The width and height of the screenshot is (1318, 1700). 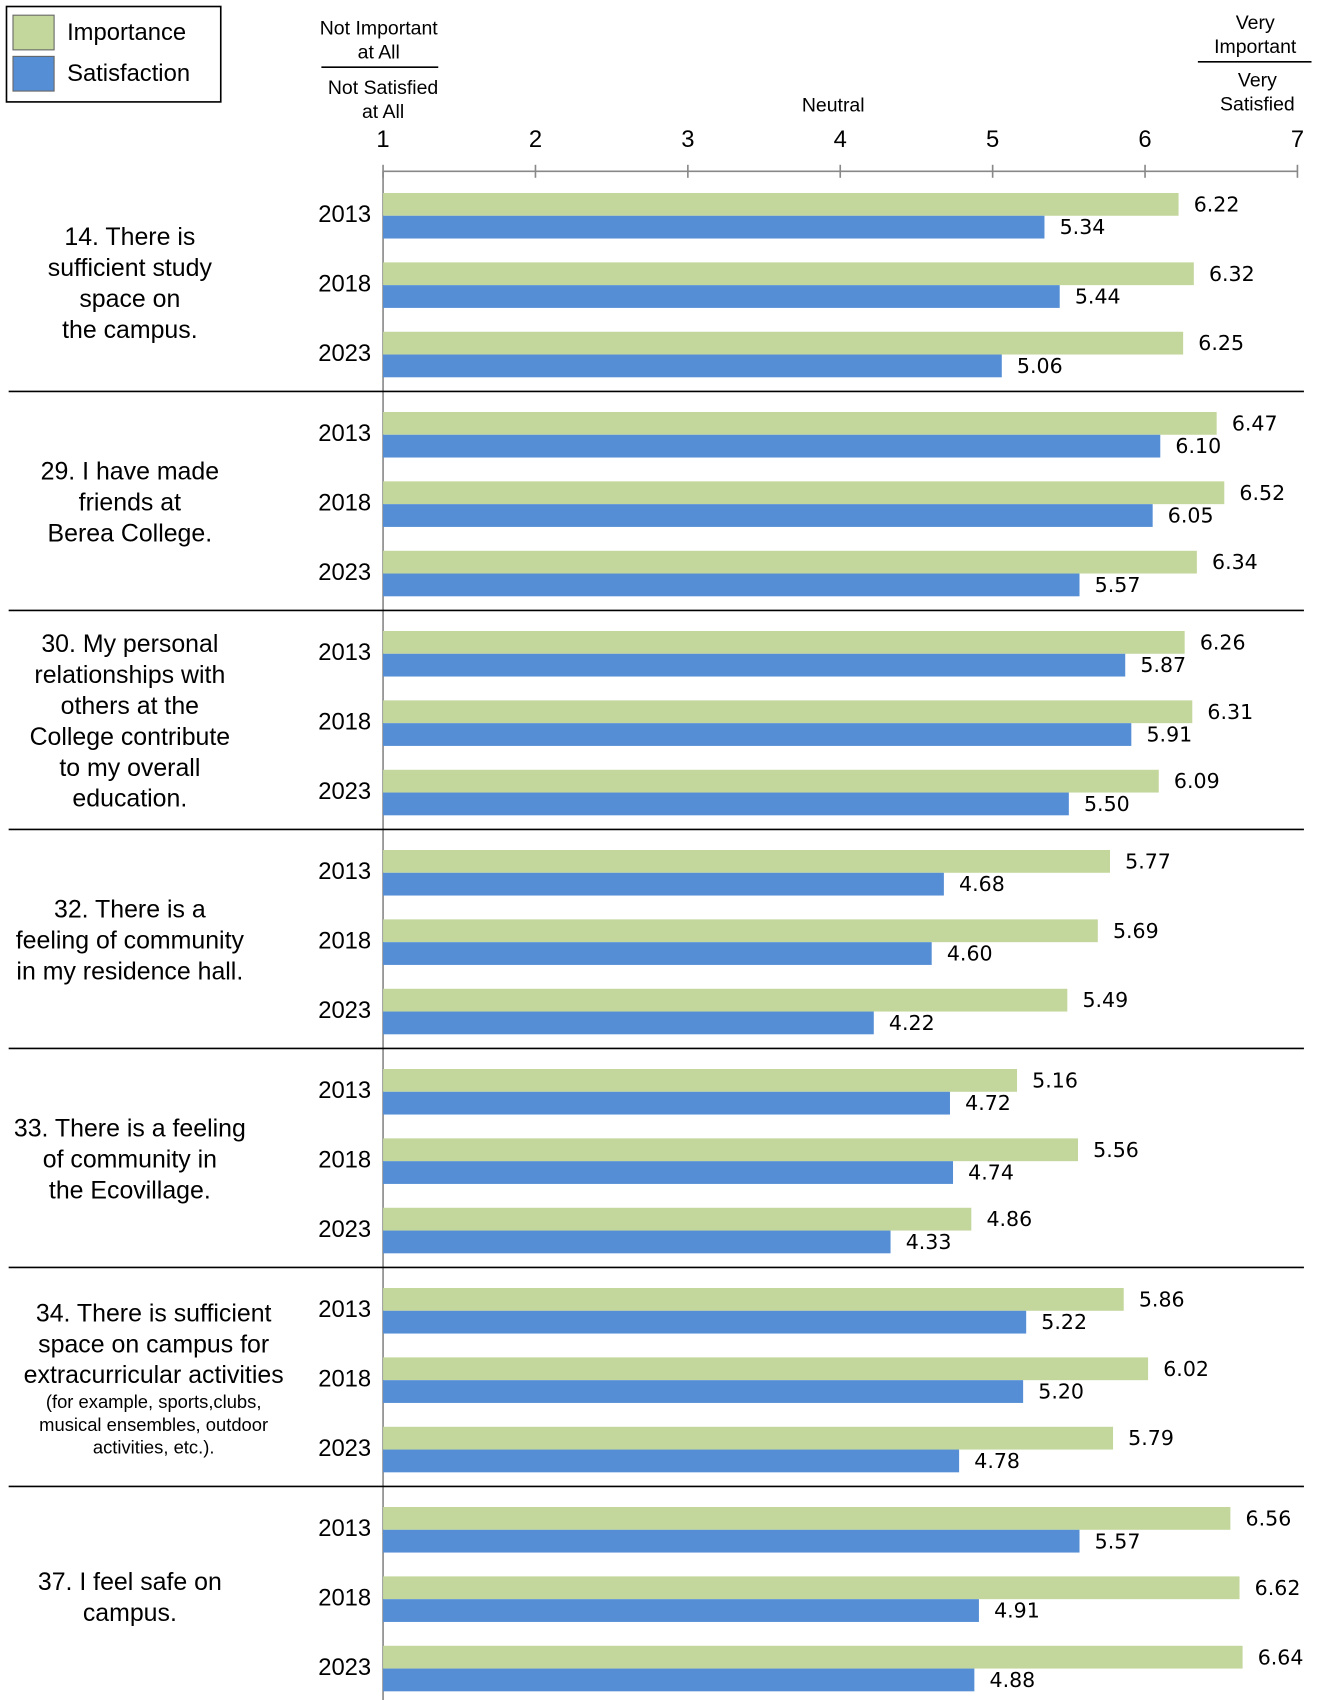 I want to click on data-label: 4.33, so click(x=929, y=1242).